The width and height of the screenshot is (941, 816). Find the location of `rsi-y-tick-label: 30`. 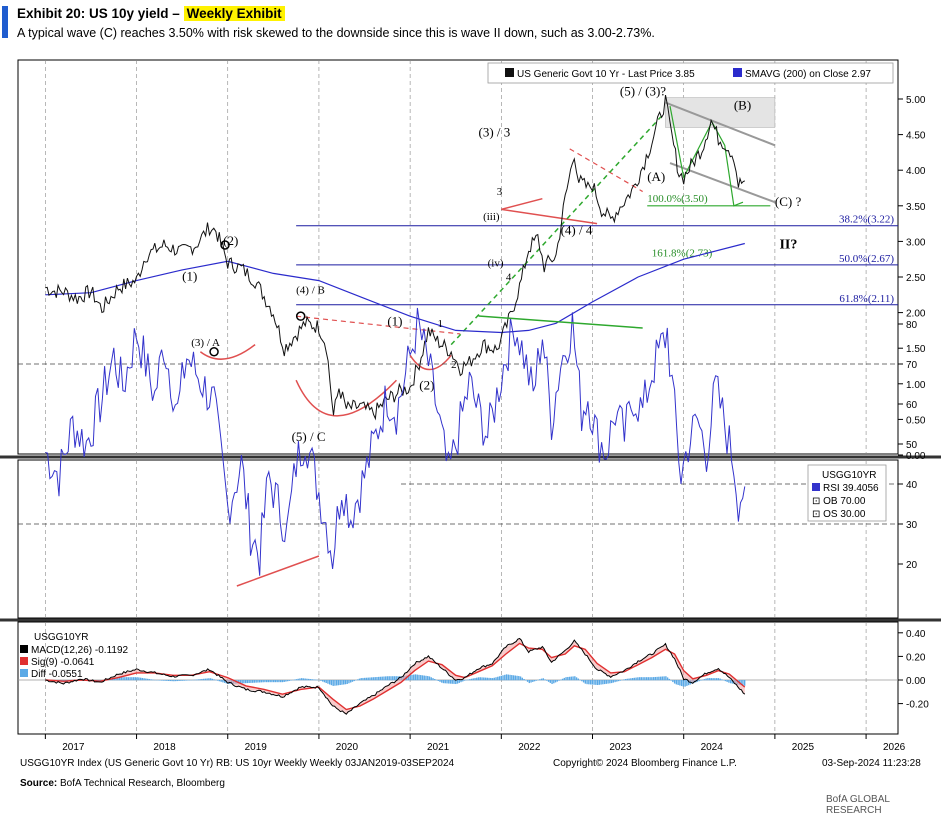

rsi-y-tick-label: 30 is located at coordinates (912, 525).